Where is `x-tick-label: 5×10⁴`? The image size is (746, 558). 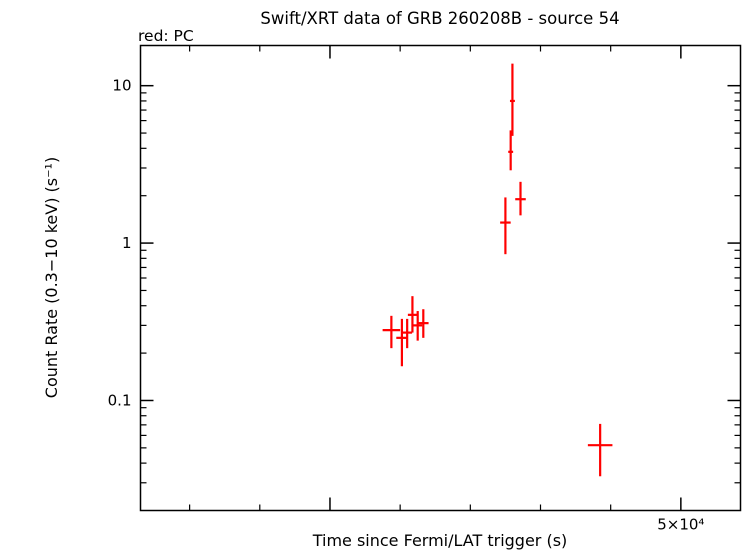
x-tick-label: 5×10⁴ is located at coordinates (680, 525).